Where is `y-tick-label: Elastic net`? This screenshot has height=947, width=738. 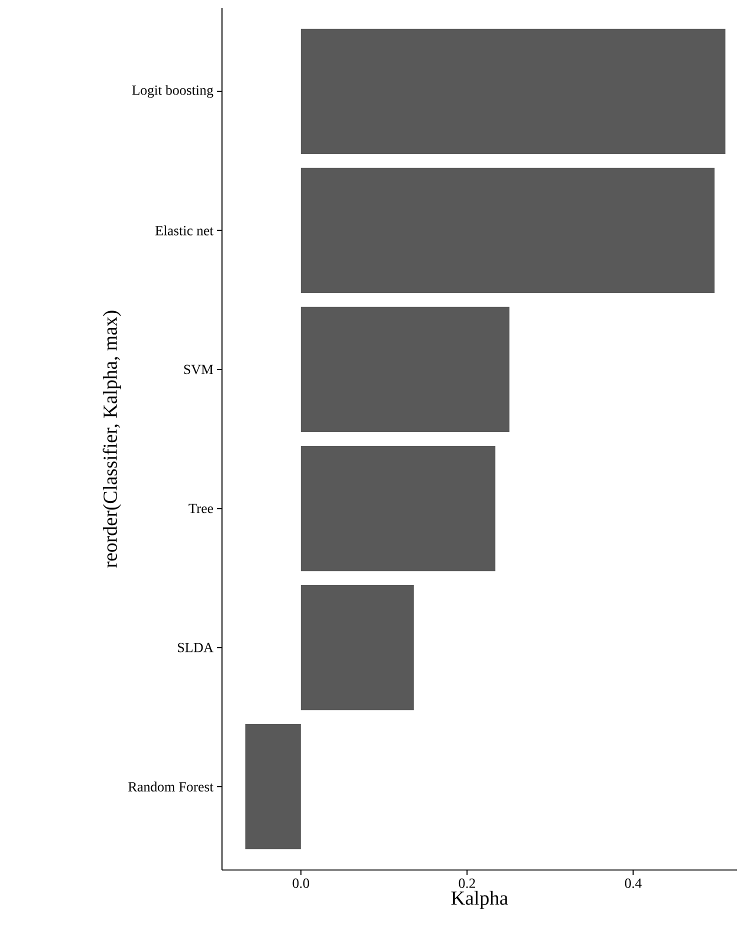 y-tick-label: Elastic net is located at coordinates (184, 231).